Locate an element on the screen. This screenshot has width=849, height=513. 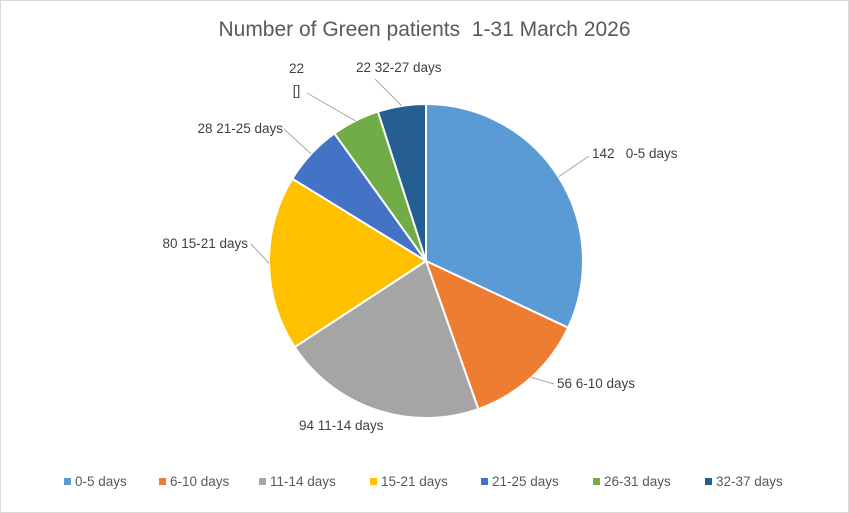
data-label: 94 11-14 days is located at coordinates (341, 425).